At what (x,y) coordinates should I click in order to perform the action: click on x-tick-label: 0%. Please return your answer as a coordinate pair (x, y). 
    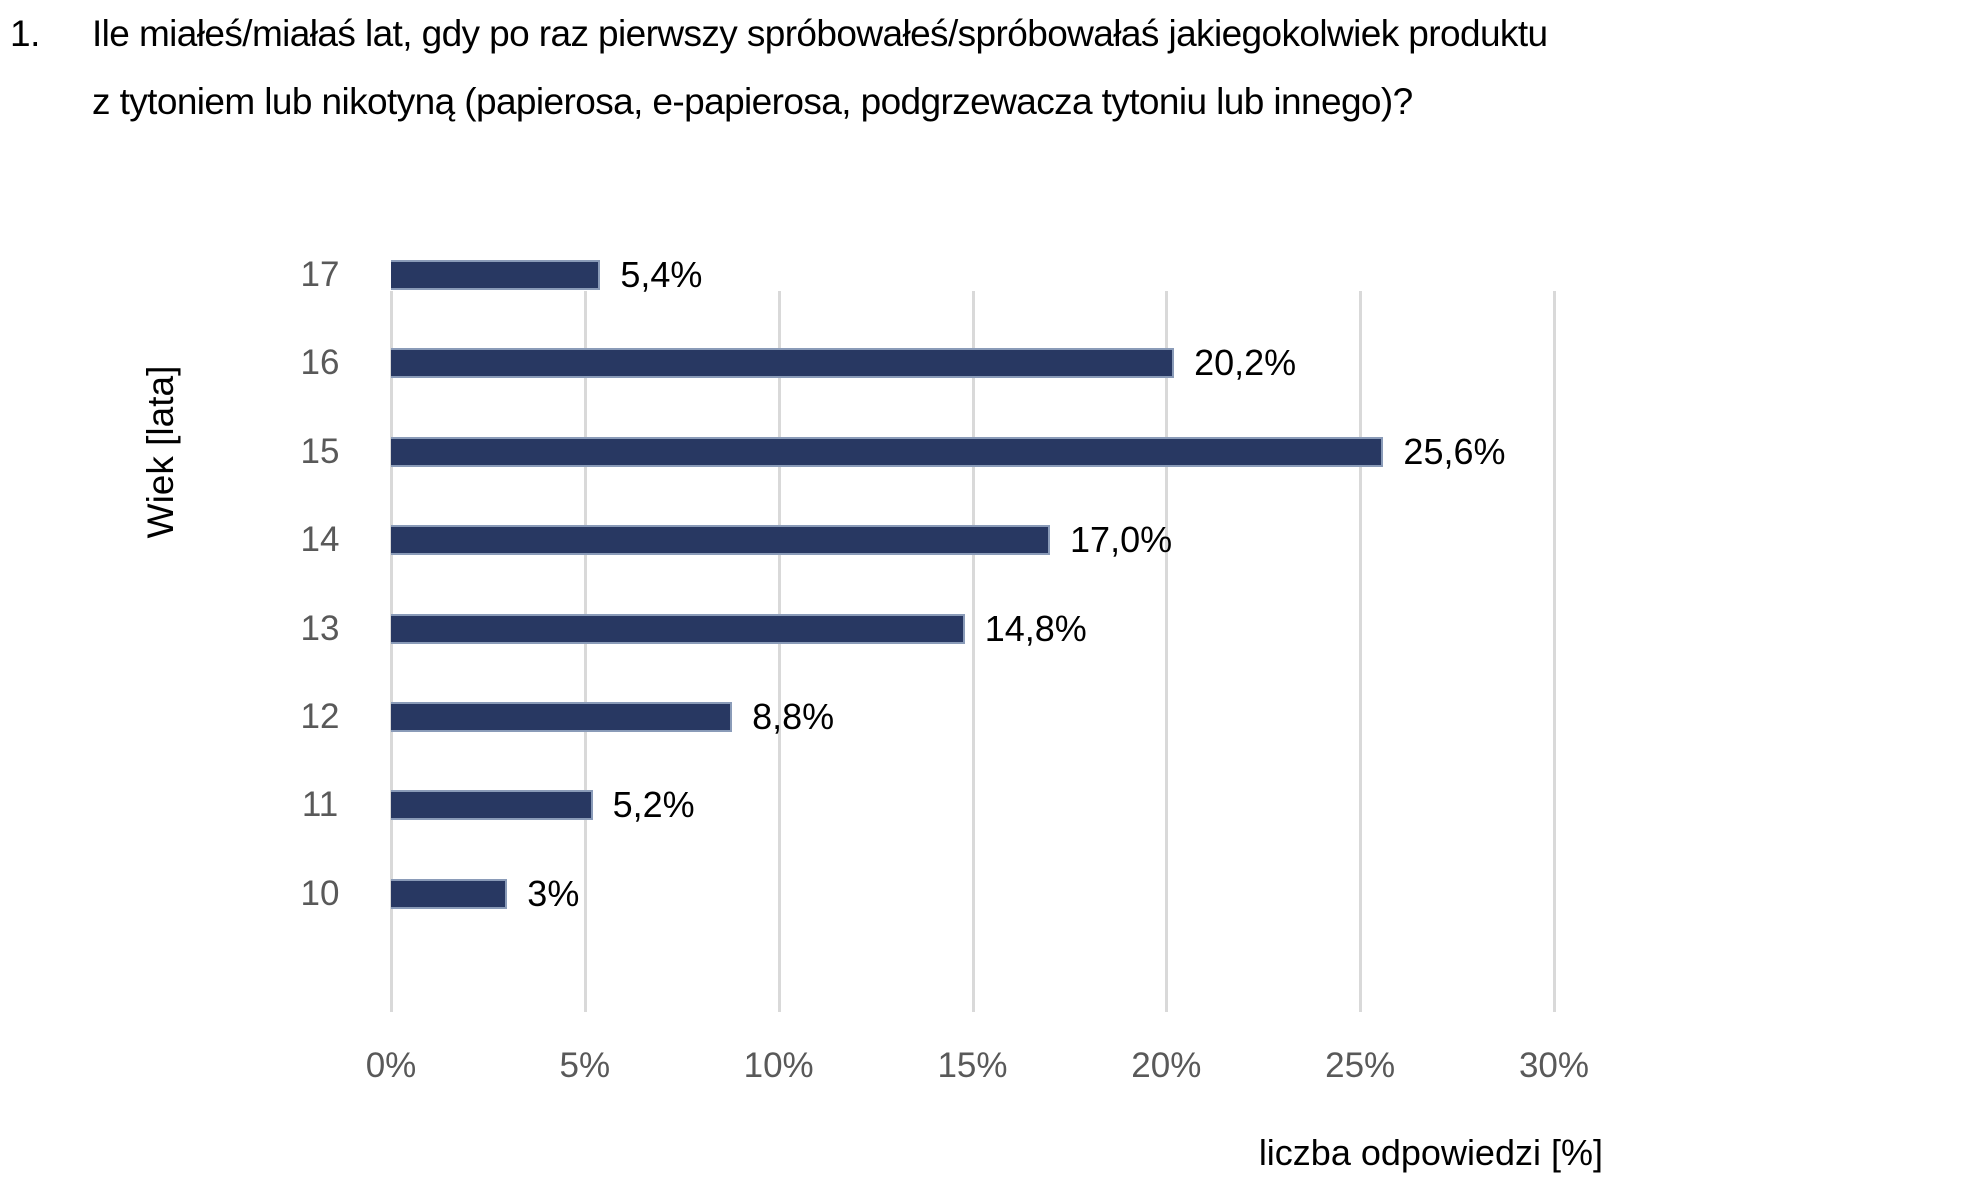
    Looking at the image, I should click on (391, 1065).